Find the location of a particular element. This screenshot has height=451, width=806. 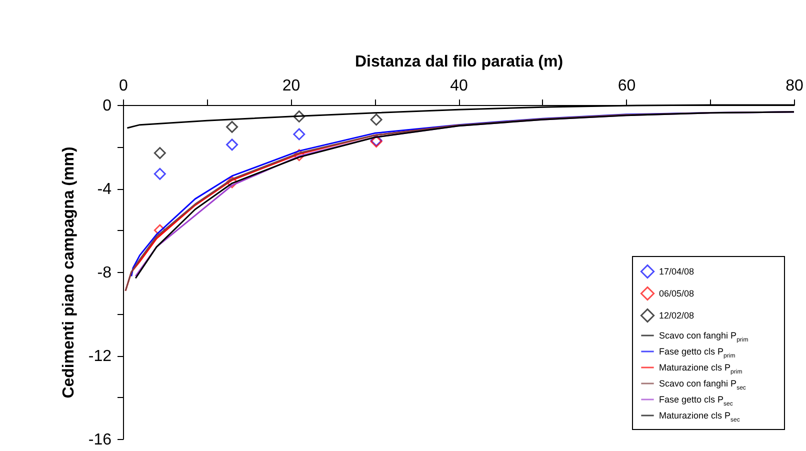

legend-label: Maturazione cls P$_{sec}$ is located at coordinates (699, 417).